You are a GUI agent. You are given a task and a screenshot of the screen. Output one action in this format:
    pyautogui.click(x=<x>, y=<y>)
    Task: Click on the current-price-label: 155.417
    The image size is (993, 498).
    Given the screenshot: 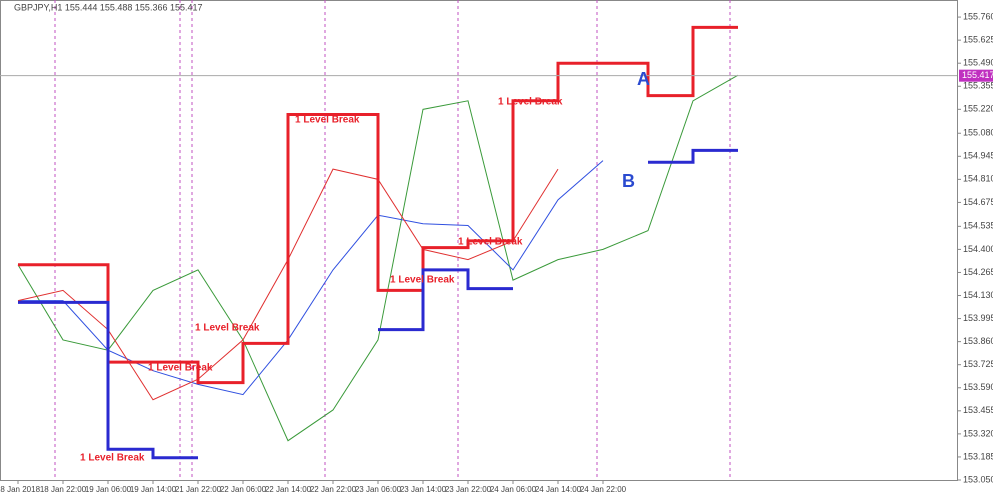 What is the action you would take?
    pyautogui.click(x=977, y=75)
    